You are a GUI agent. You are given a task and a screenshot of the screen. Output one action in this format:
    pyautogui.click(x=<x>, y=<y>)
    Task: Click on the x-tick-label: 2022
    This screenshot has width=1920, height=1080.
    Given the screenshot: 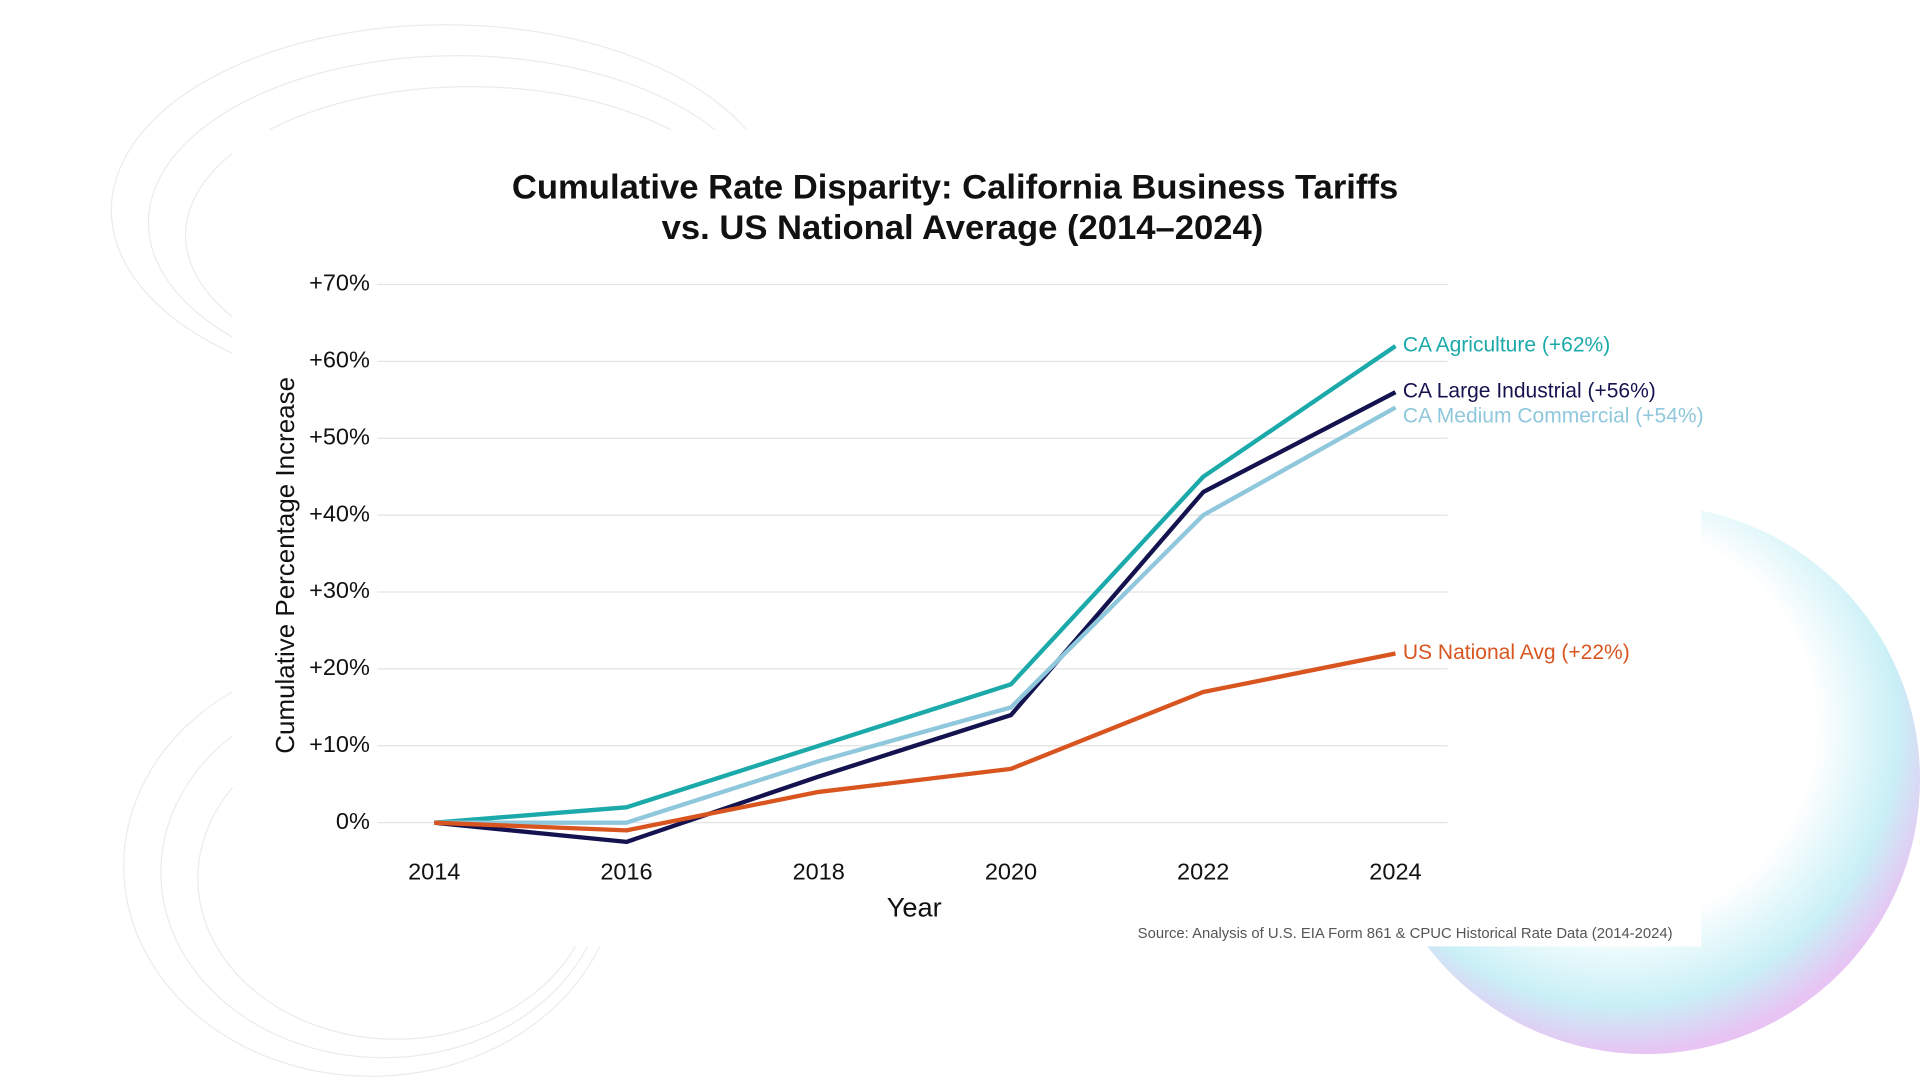 What is the action you would take?
    pyautogui.click(x=1203, y=872)
    